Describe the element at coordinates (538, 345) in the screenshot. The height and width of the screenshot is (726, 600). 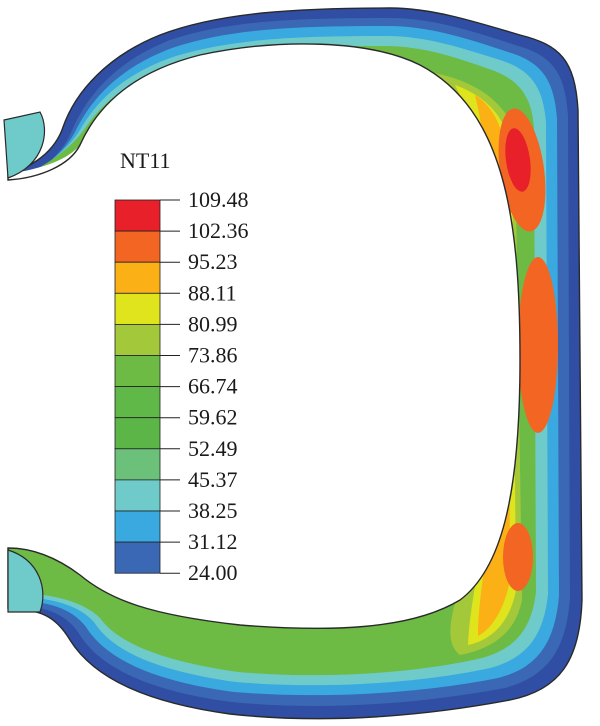
I see `hot-spot-middle` at that location.